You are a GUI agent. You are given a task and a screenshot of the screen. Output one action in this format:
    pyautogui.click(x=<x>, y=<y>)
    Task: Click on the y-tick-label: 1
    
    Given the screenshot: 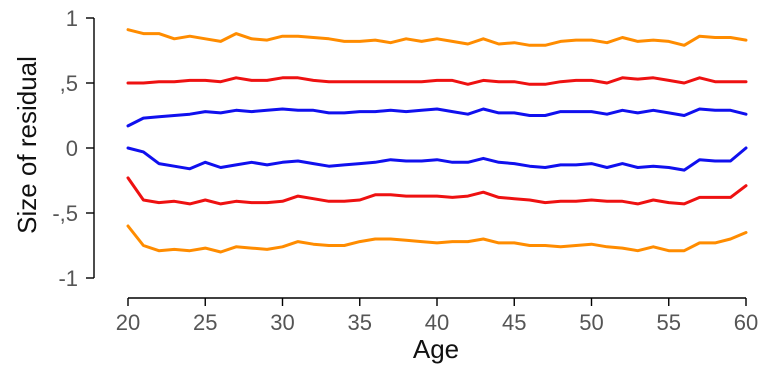 What is the action you would take?
    pyautogui.click(x=72, y=18)
    